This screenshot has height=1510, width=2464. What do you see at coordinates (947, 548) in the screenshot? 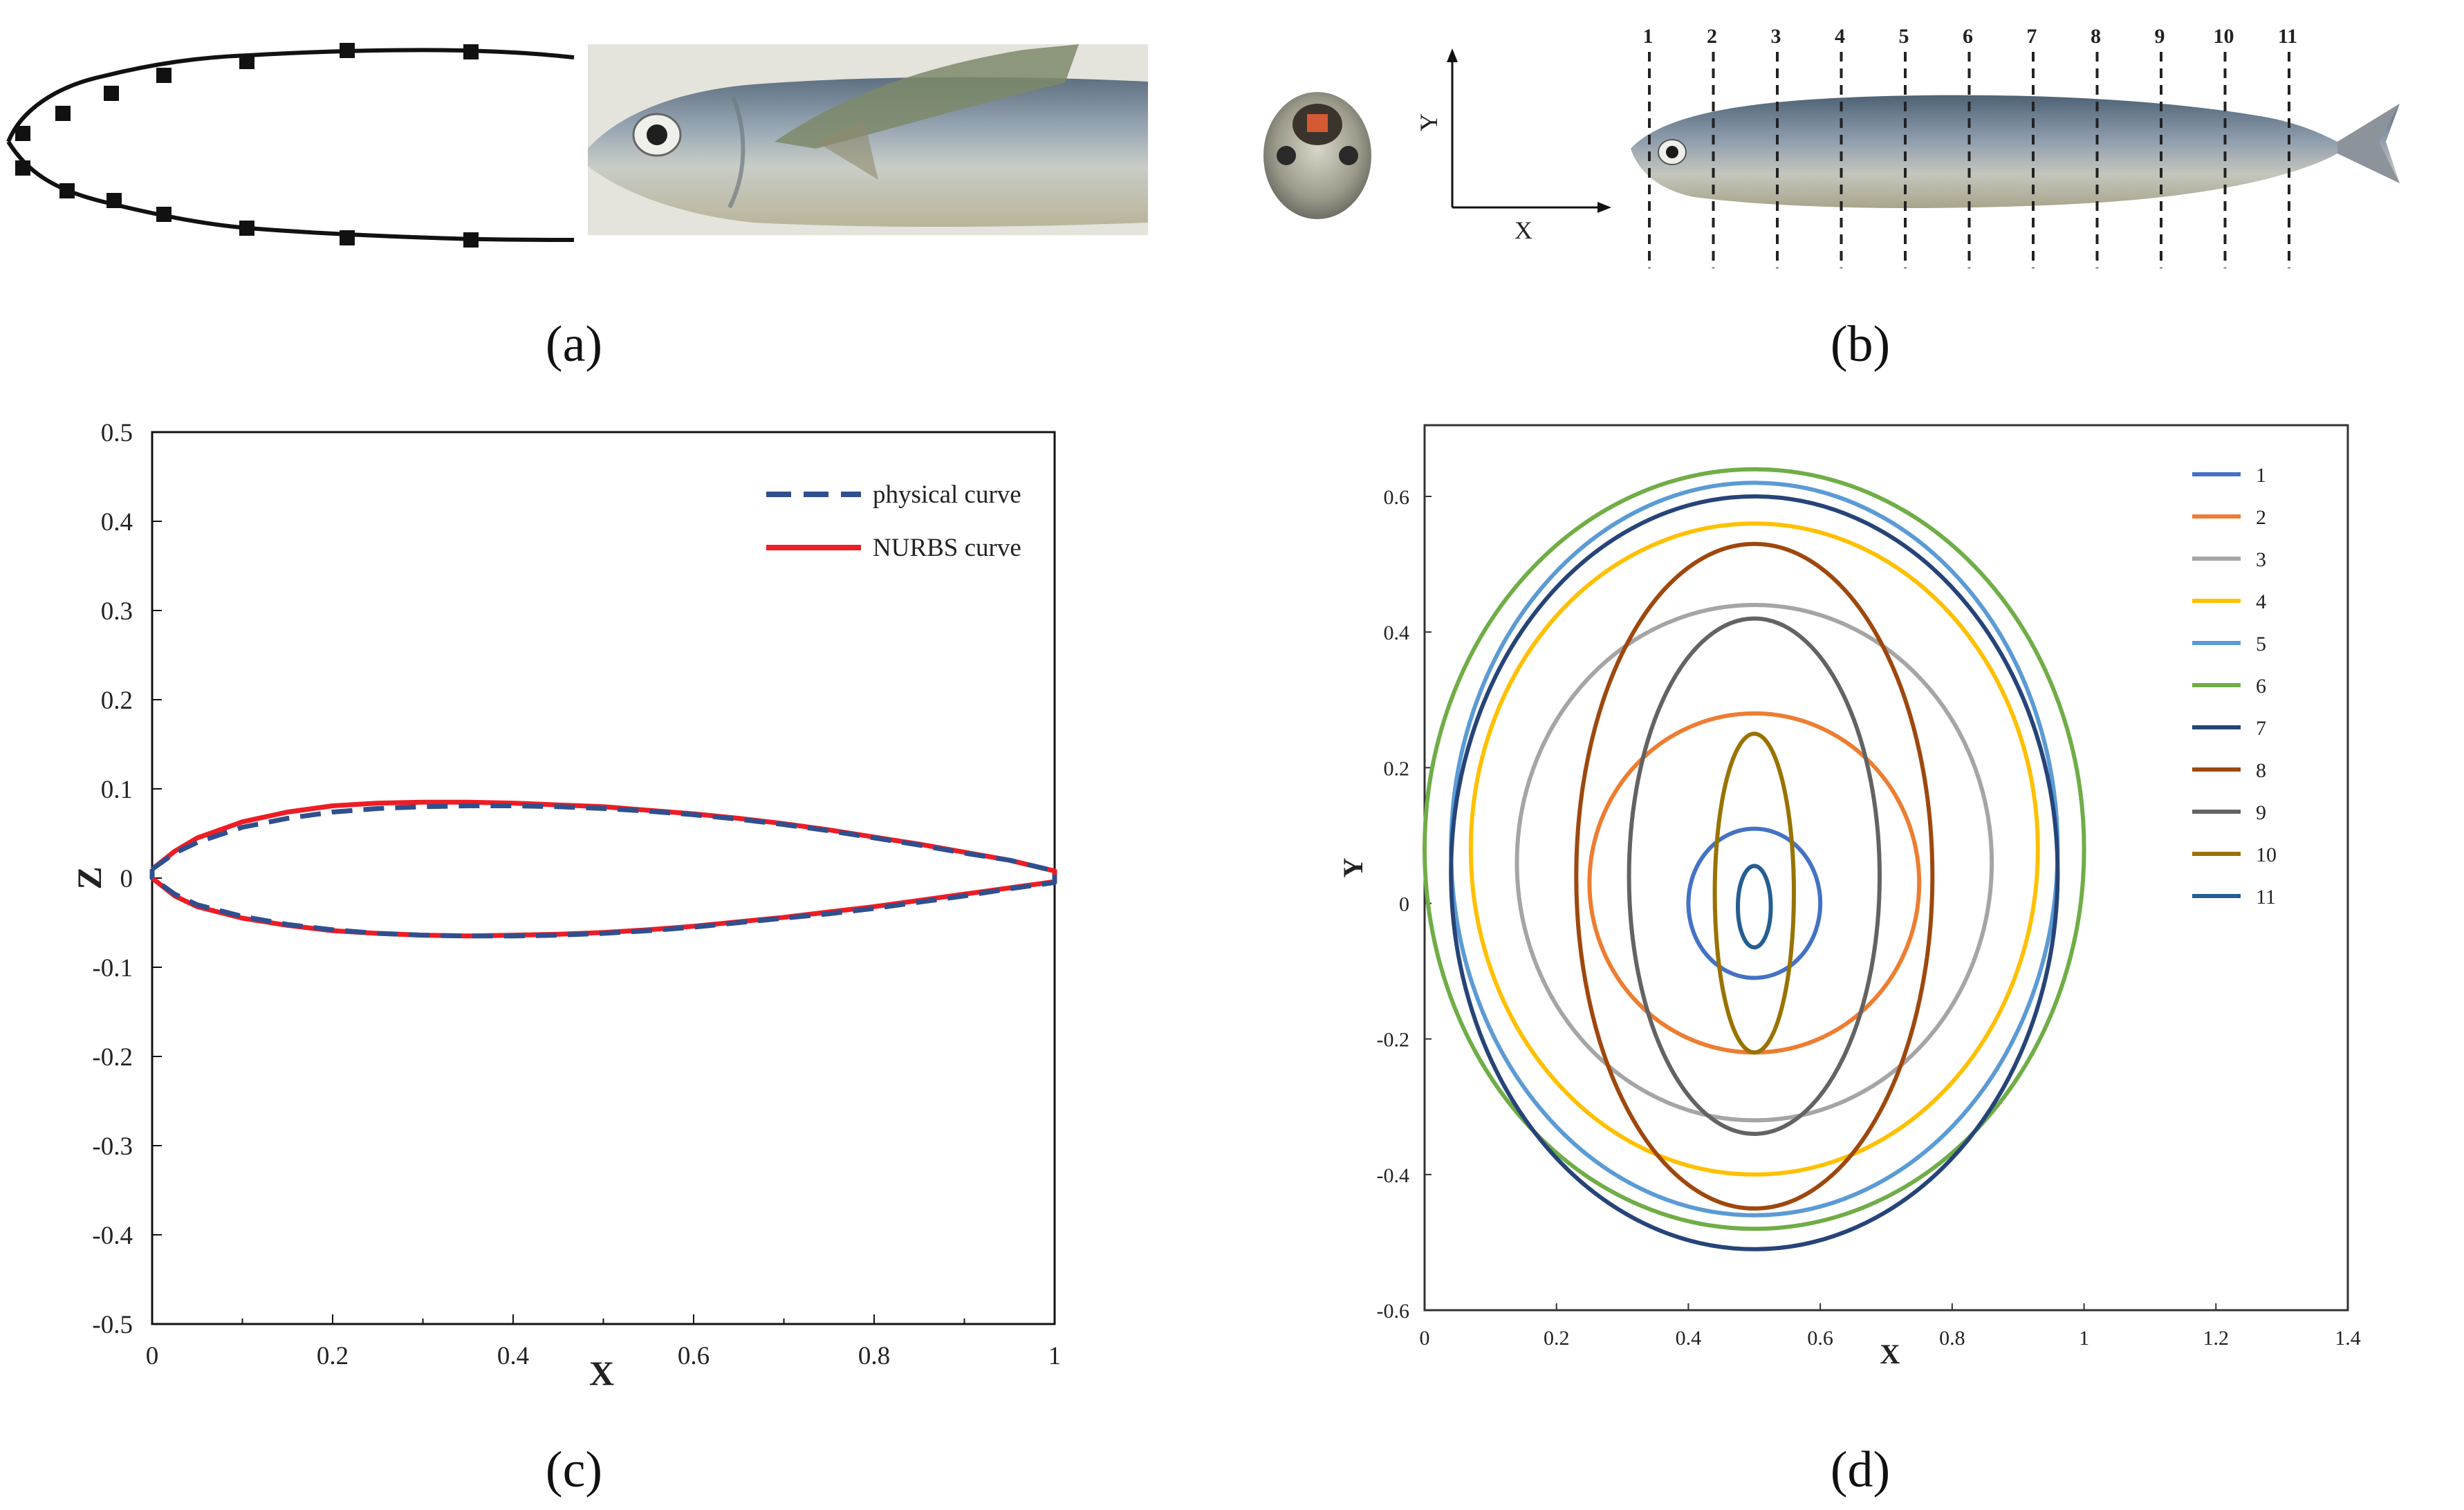
I see `legend-nurbs-label: NURBS curve` at bounding box center [947, 548].